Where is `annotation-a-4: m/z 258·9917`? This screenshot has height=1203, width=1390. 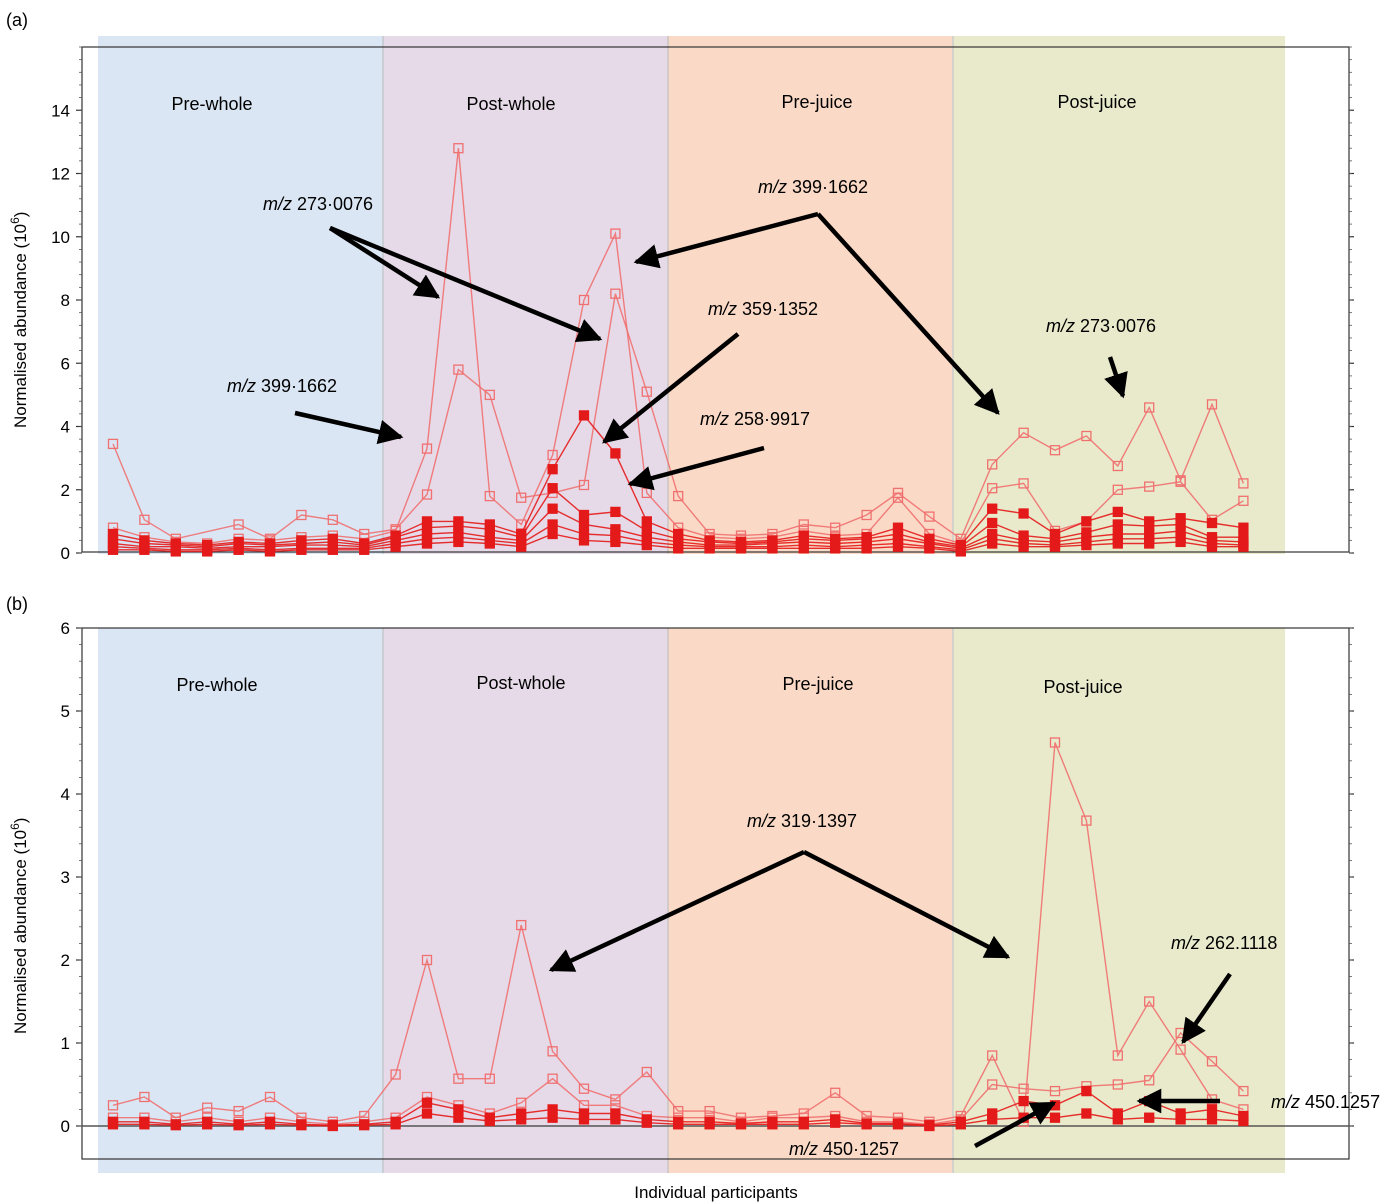
annotation-a-4: m/z 258·9917 is located at coordinates (755, 419).